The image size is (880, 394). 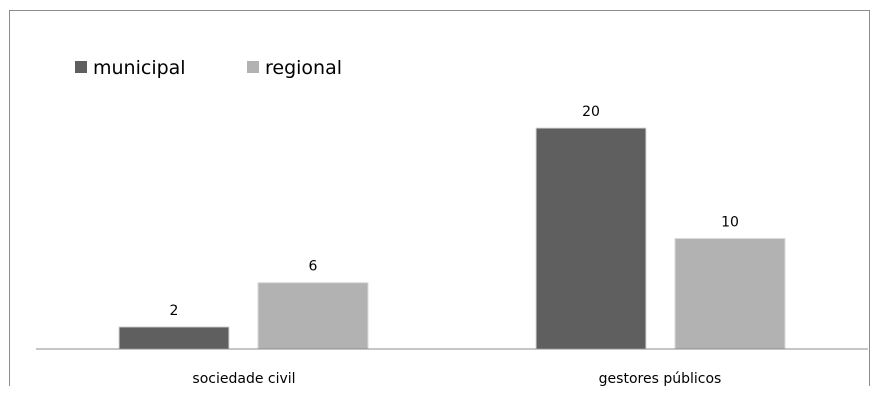 What do you see at coordinates (81, 67) in the screenshot?
I see `legend-swatch-municipal` at bounding box center [81, 67].